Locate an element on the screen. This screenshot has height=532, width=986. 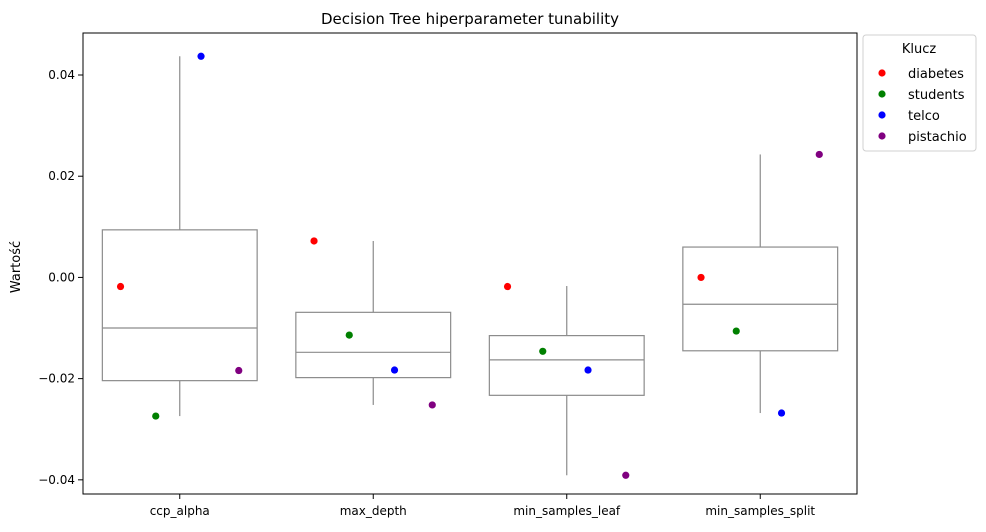
y-tick-label: 0.02 is located at coordinates (61, 176).